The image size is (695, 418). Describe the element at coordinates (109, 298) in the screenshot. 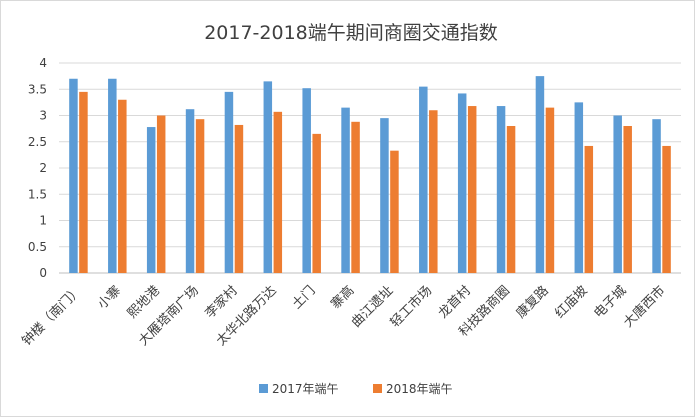

I see `x-tick-label: 小寨` at that location.